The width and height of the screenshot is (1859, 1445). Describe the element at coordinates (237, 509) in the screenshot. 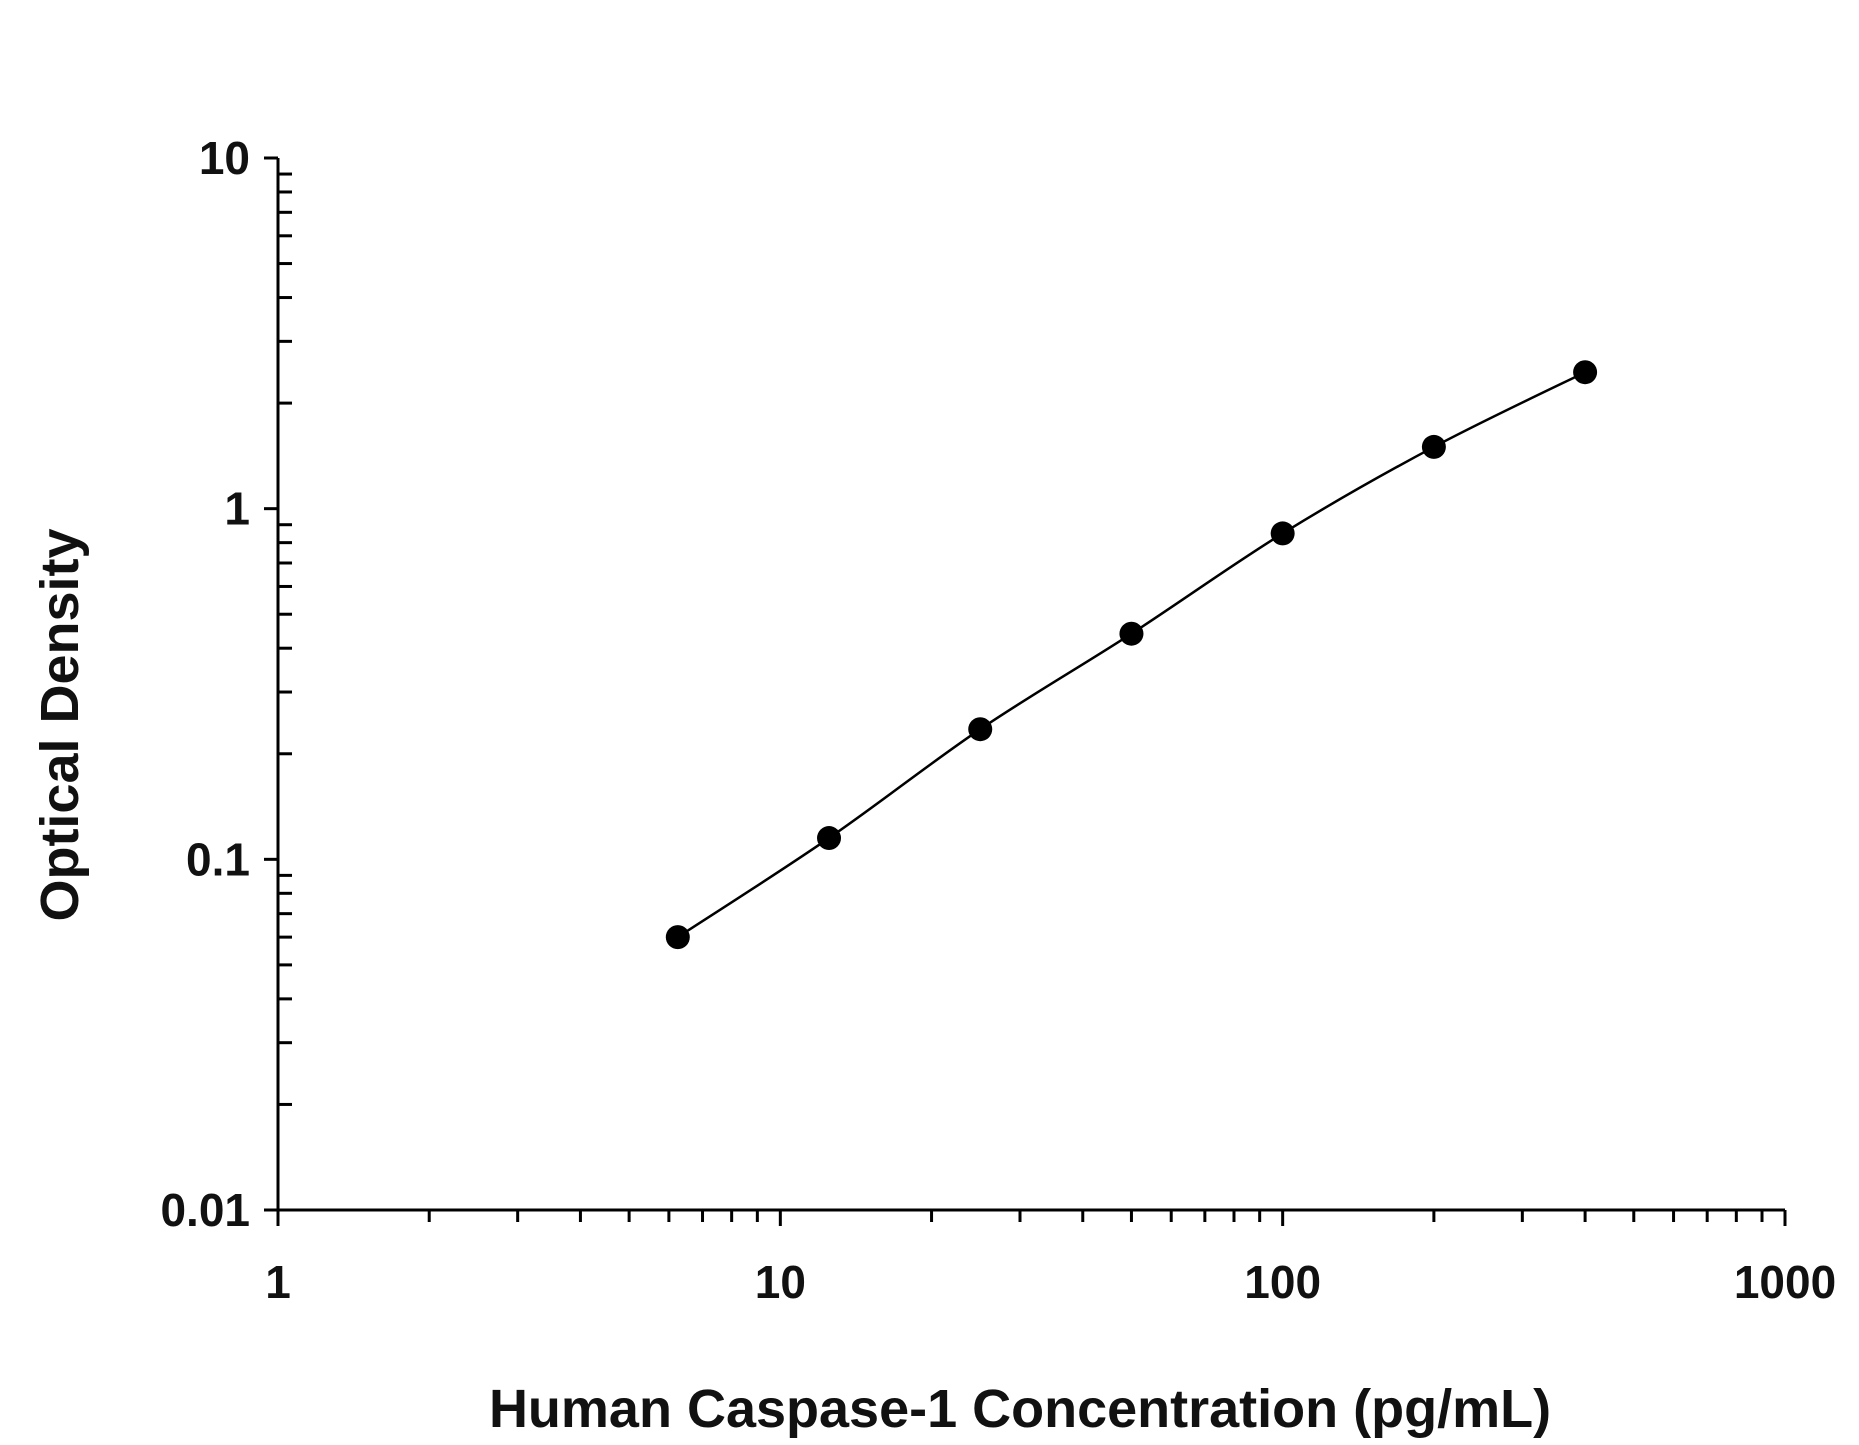

I see `y-tick-label: 1` at that location.